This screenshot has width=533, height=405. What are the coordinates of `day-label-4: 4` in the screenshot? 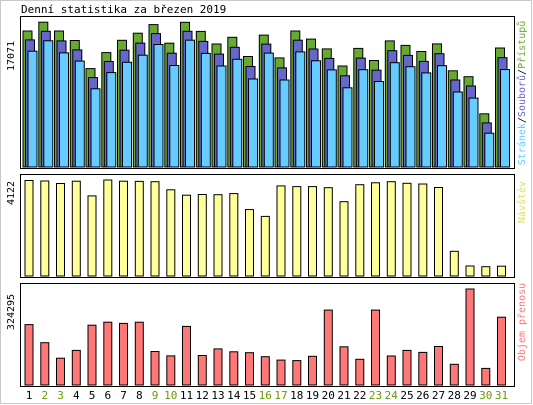 It's located at (76, 395).